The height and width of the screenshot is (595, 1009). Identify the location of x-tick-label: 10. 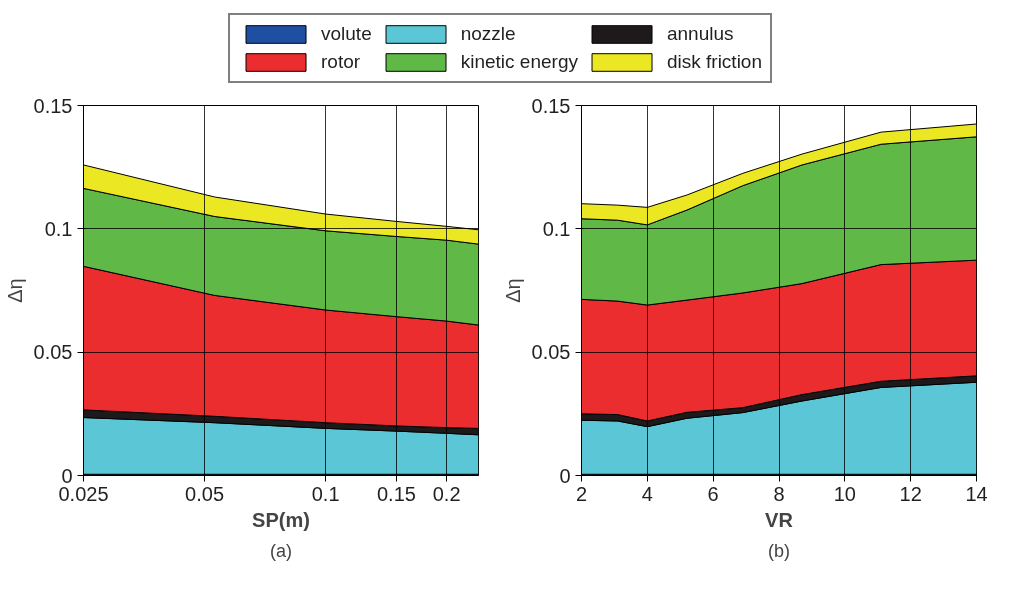
(844, 493).